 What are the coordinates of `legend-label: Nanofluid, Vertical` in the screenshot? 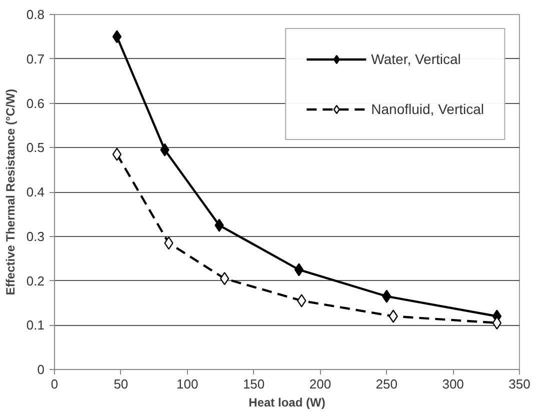 It's located at (427, 109).